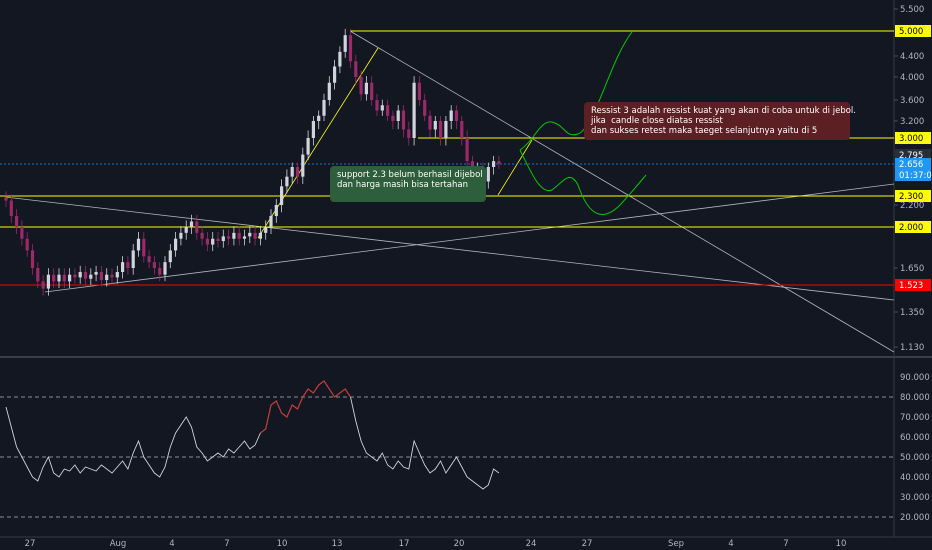 This screenshot has height=550, width=932. What do you see at coordinates (915, 378) in the screenshot?
I see `rsi-tick-label: 90.000` at bounding box center [915, 378].